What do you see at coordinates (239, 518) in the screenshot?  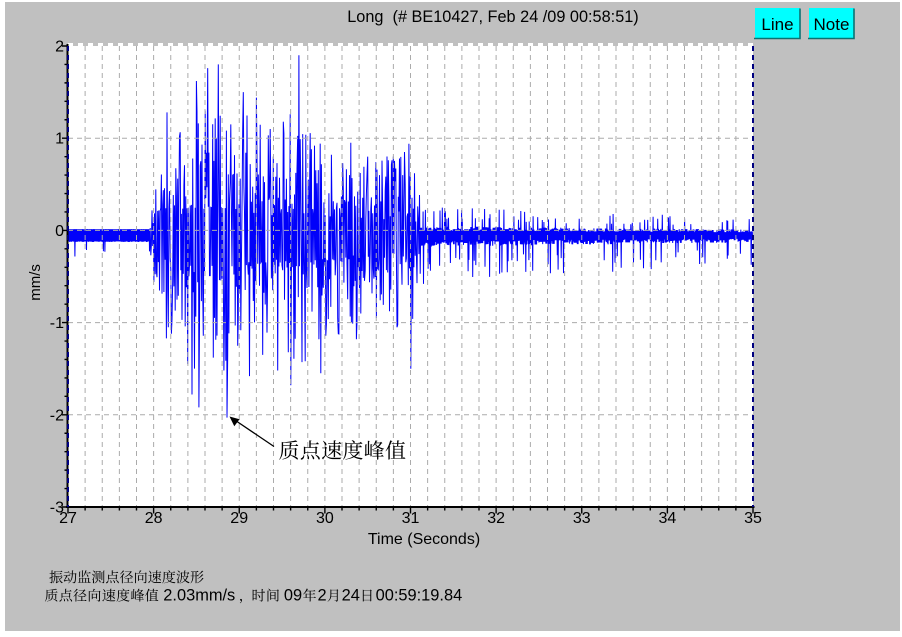 I see `svg-text: 29` at bounding box center [239, 518].